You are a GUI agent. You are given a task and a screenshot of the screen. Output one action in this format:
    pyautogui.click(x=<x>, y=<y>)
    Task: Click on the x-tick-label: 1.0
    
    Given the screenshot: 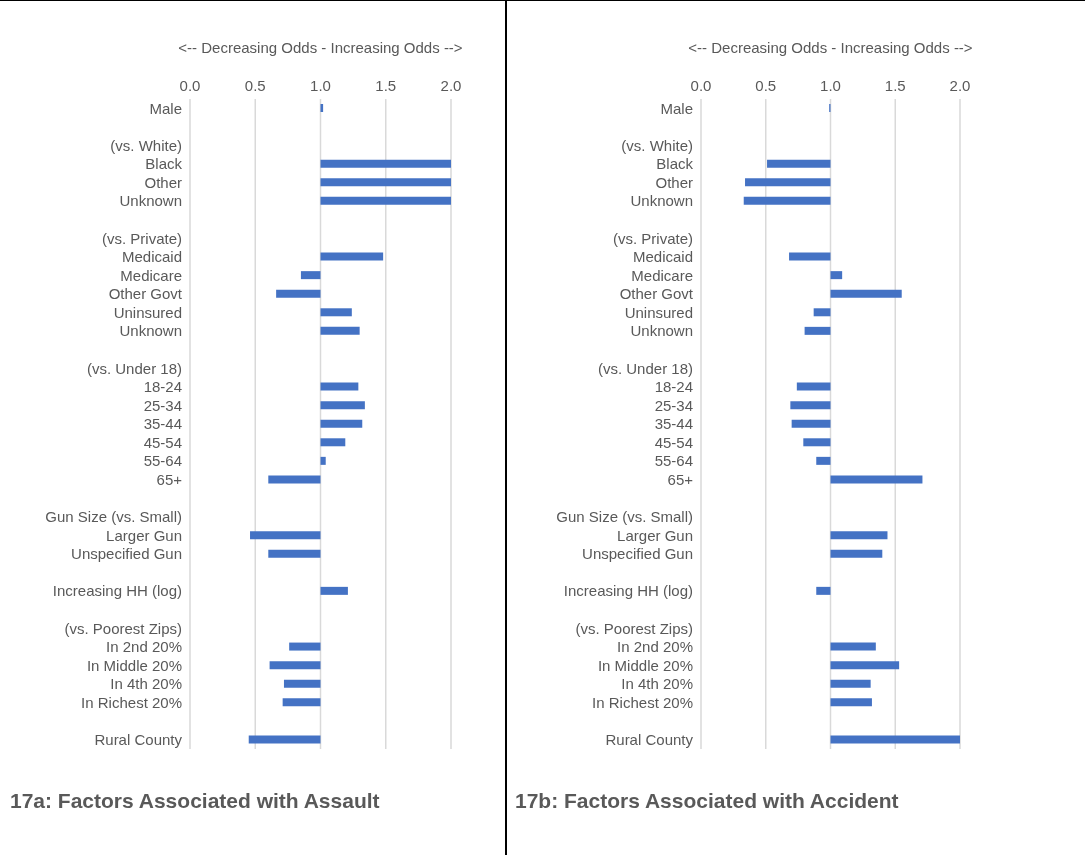 What is the action you would take?
    pyautogui.click(x=830, y=85)
    